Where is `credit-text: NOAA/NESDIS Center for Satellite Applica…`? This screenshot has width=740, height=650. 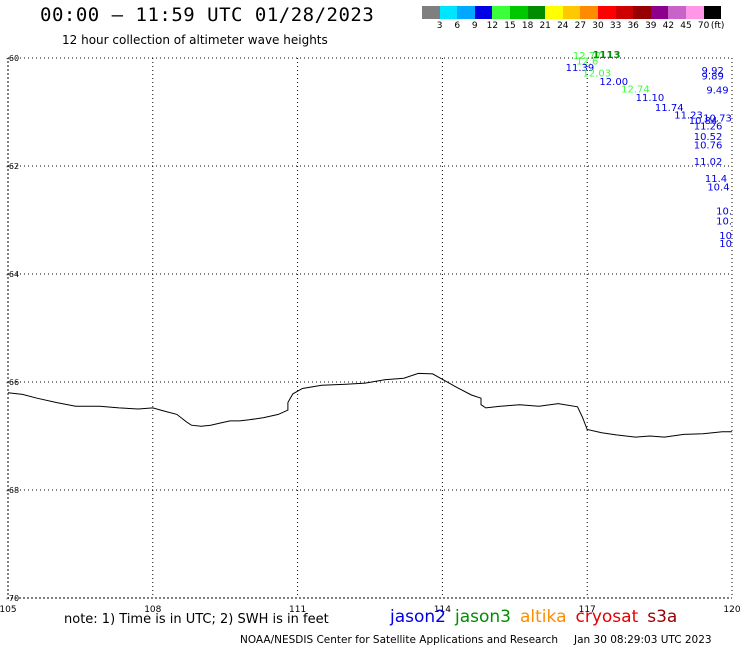
credit-text: NOAA/NESDIS Center for Satellite Applica… is located at coordinates (399, 640).